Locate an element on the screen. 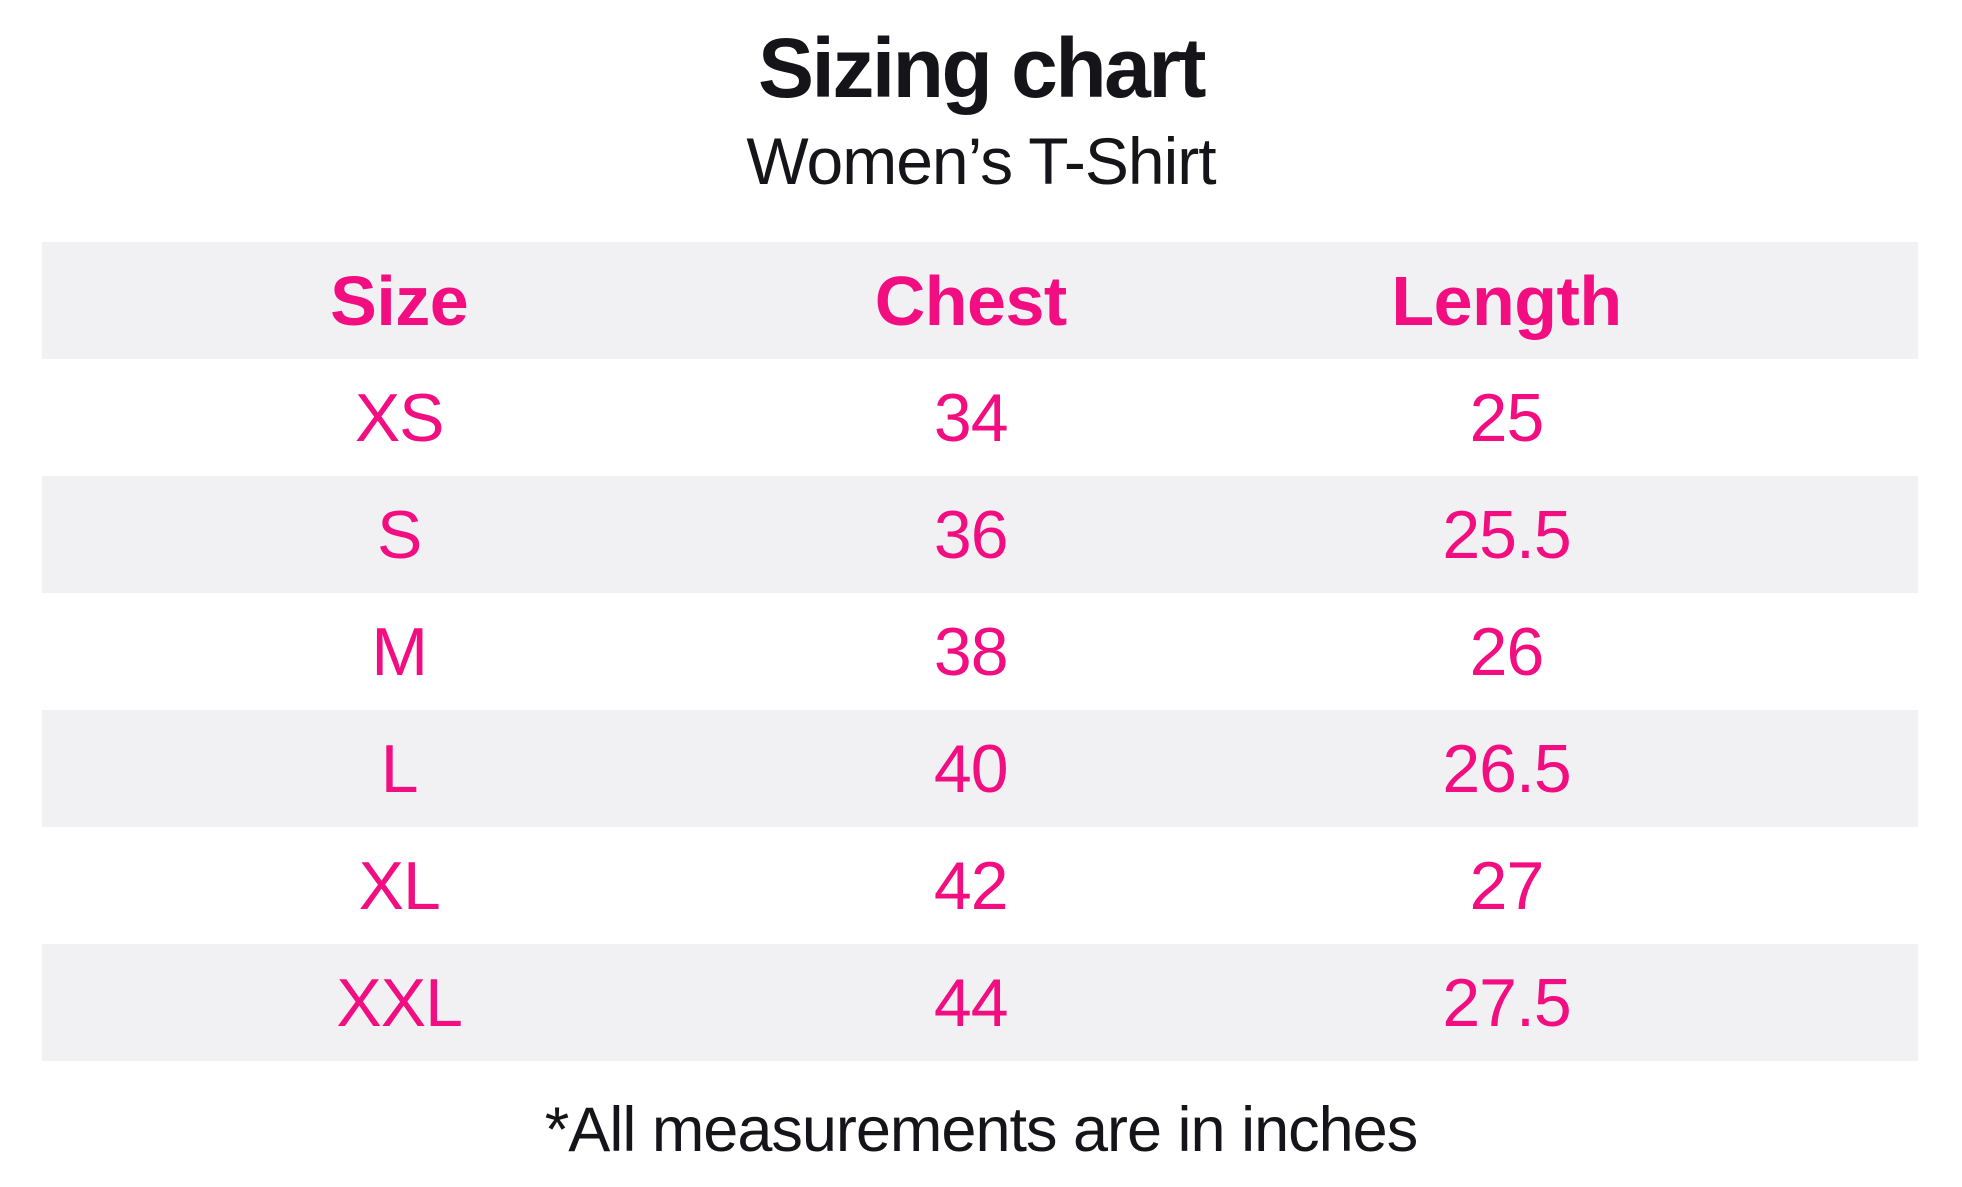 The height and width of the screenshot is (1187, 1962). chest-value: 40 is located at coordinates (971, 768).